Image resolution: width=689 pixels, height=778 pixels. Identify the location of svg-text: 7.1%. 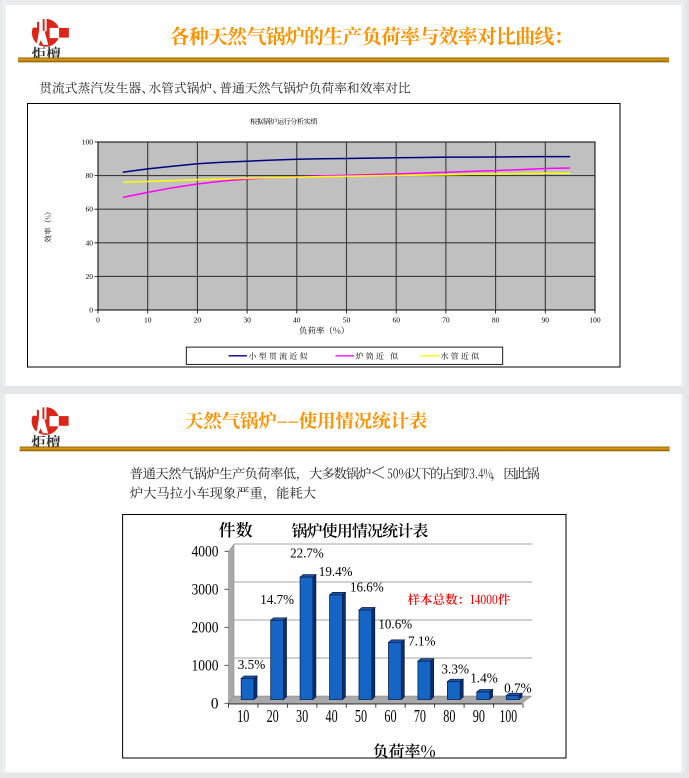
(422, 642).